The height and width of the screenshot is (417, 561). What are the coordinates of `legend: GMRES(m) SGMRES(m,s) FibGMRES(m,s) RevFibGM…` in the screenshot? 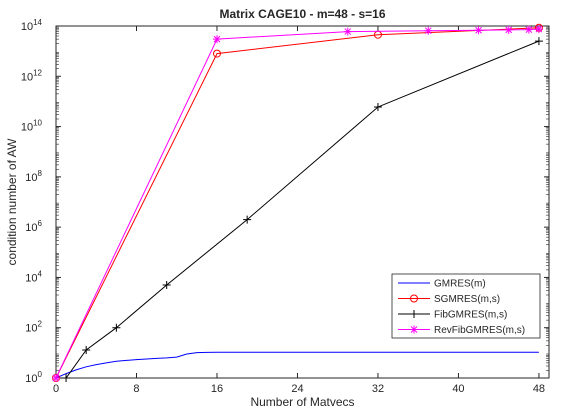 It's located at (466, 306).